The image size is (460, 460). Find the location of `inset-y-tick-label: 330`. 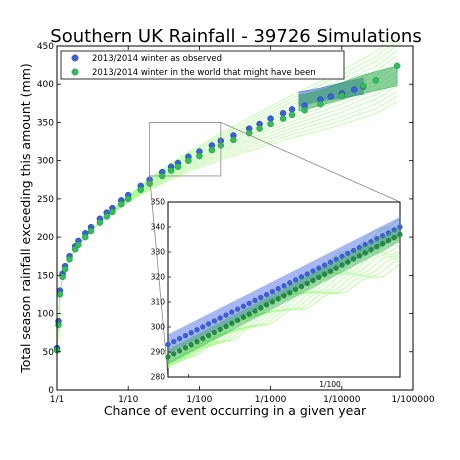

inset-y-tick-label: 330 is located at coordinates (158, 252).